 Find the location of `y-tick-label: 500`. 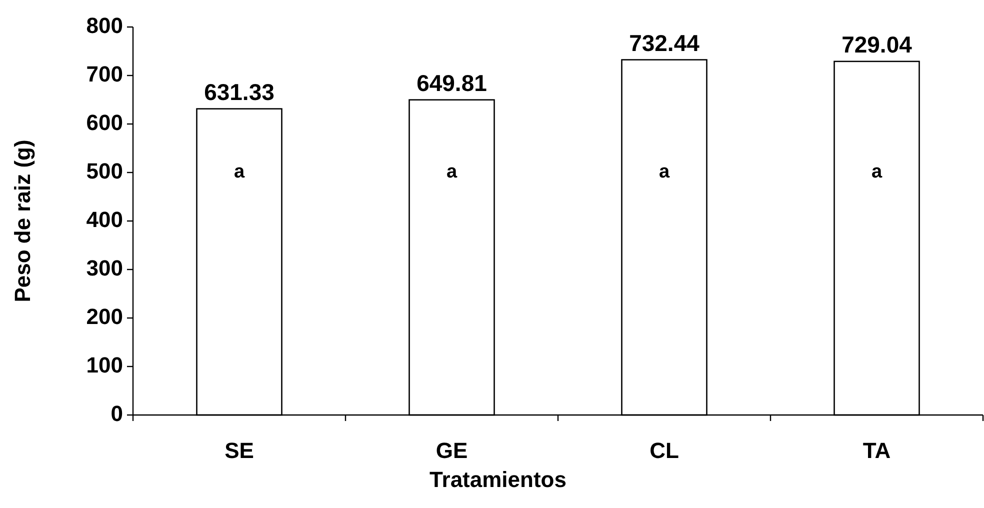

y-tick-label: 500 is located at coordinates (104, 171).